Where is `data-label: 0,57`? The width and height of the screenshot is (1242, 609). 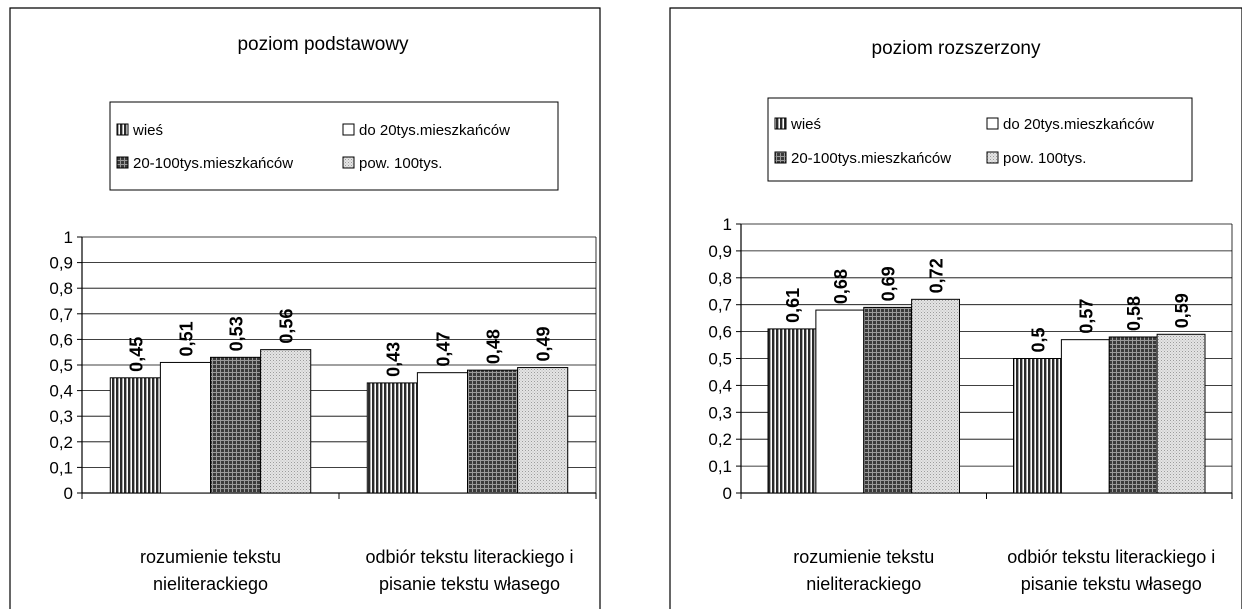
data-label: 0,57 is located at coordinates (1086, 316).